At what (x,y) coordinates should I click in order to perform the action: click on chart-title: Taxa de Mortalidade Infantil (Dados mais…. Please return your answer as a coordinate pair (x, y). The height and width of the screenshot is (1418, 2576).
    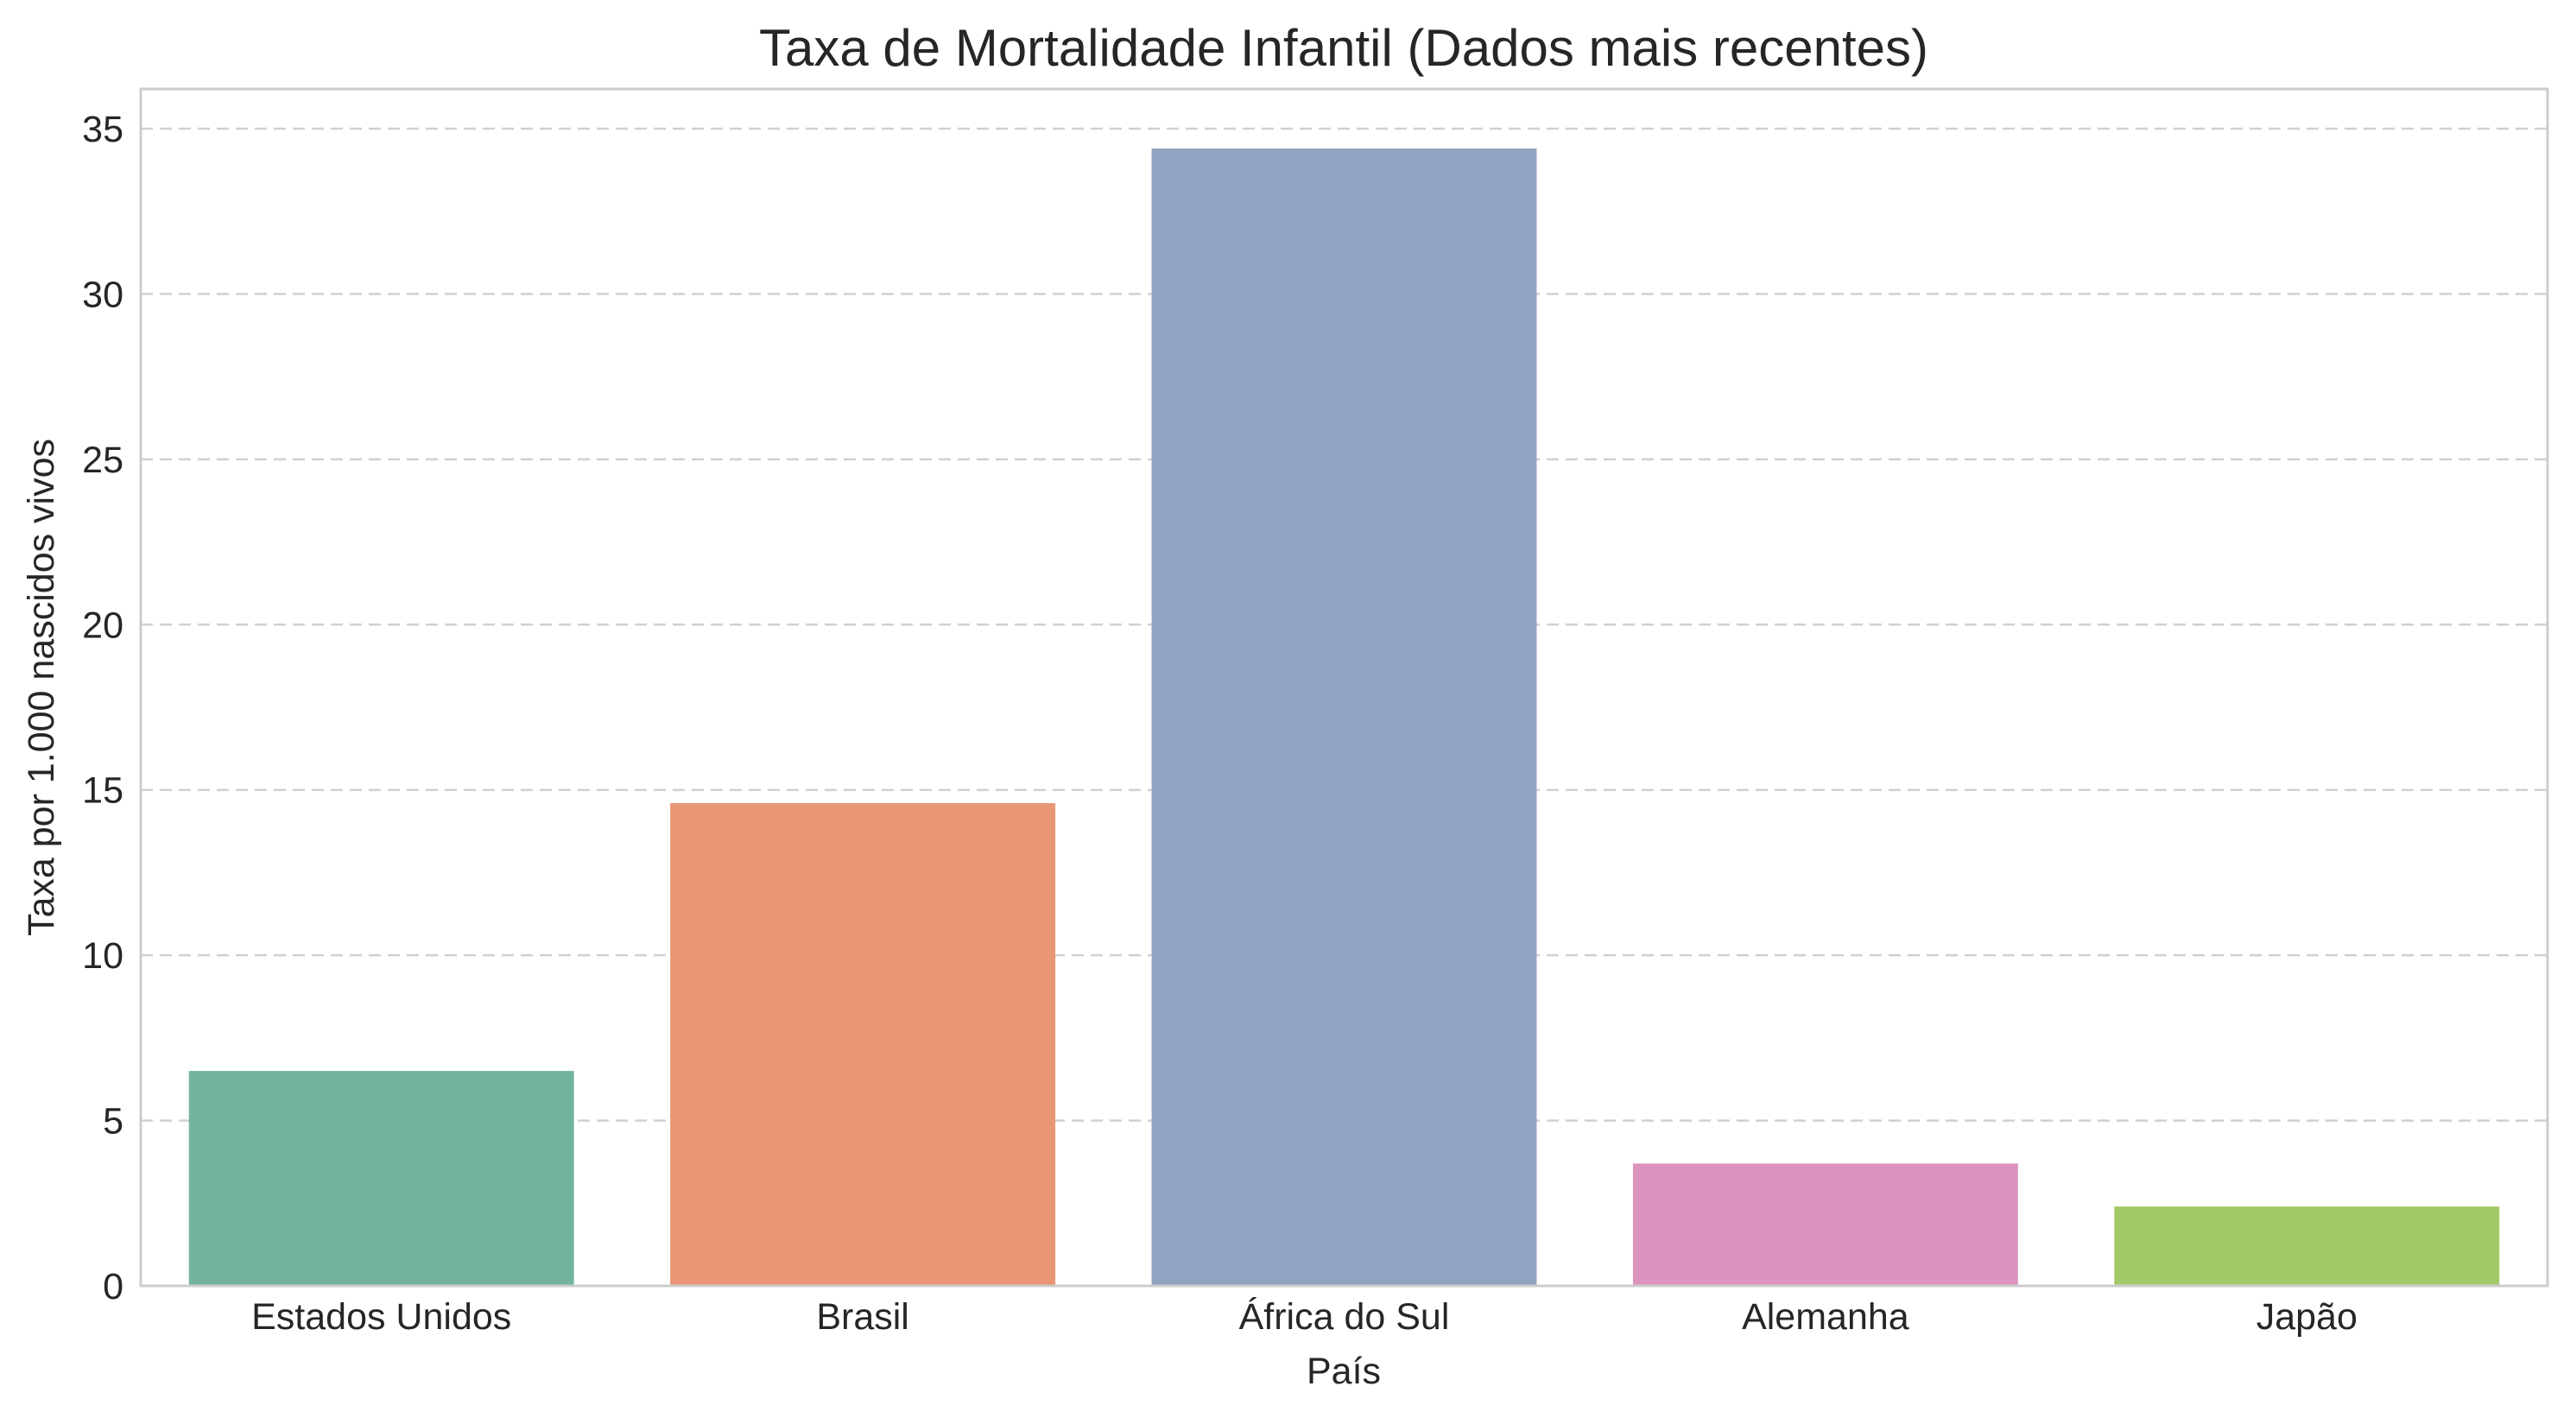
    Looking at the image, I should click on (1343, 48).